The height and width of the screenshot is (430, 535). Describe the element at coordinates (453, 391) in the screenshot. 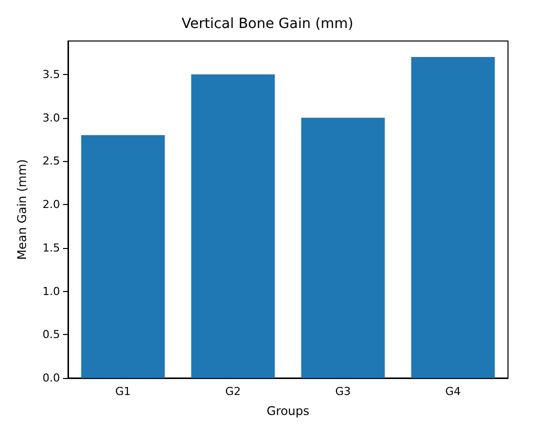

I see `x-tick-label: G4` at that location.